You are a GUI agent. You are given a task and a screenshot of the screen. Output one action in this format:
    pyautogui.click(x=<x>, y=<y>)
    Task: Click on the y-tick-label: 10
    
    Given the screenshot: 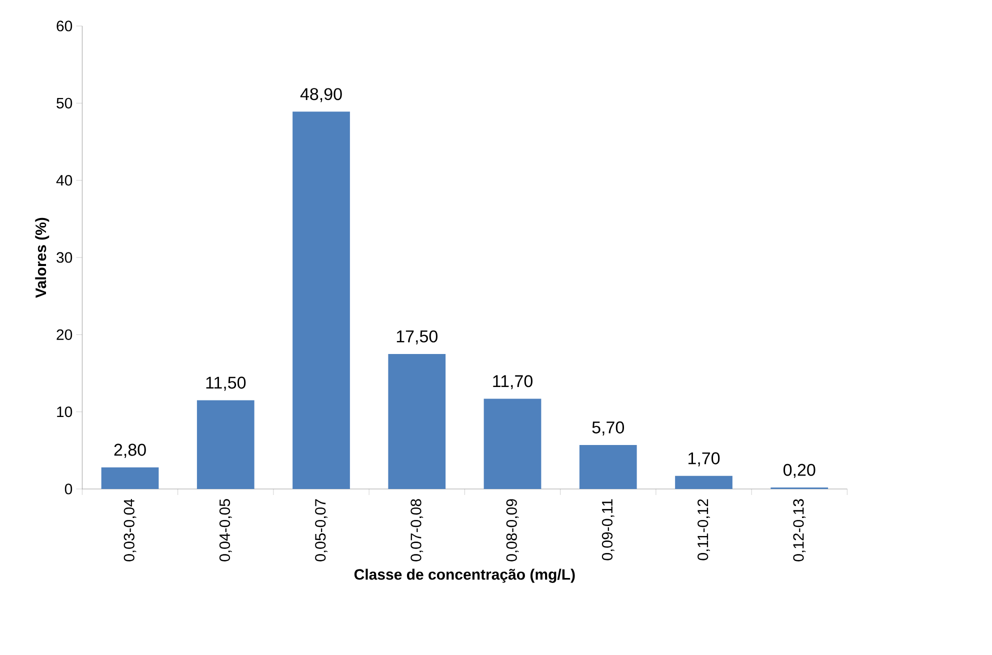 What is the action you would take?
    pyautogui.click(x=64, y=412)
    